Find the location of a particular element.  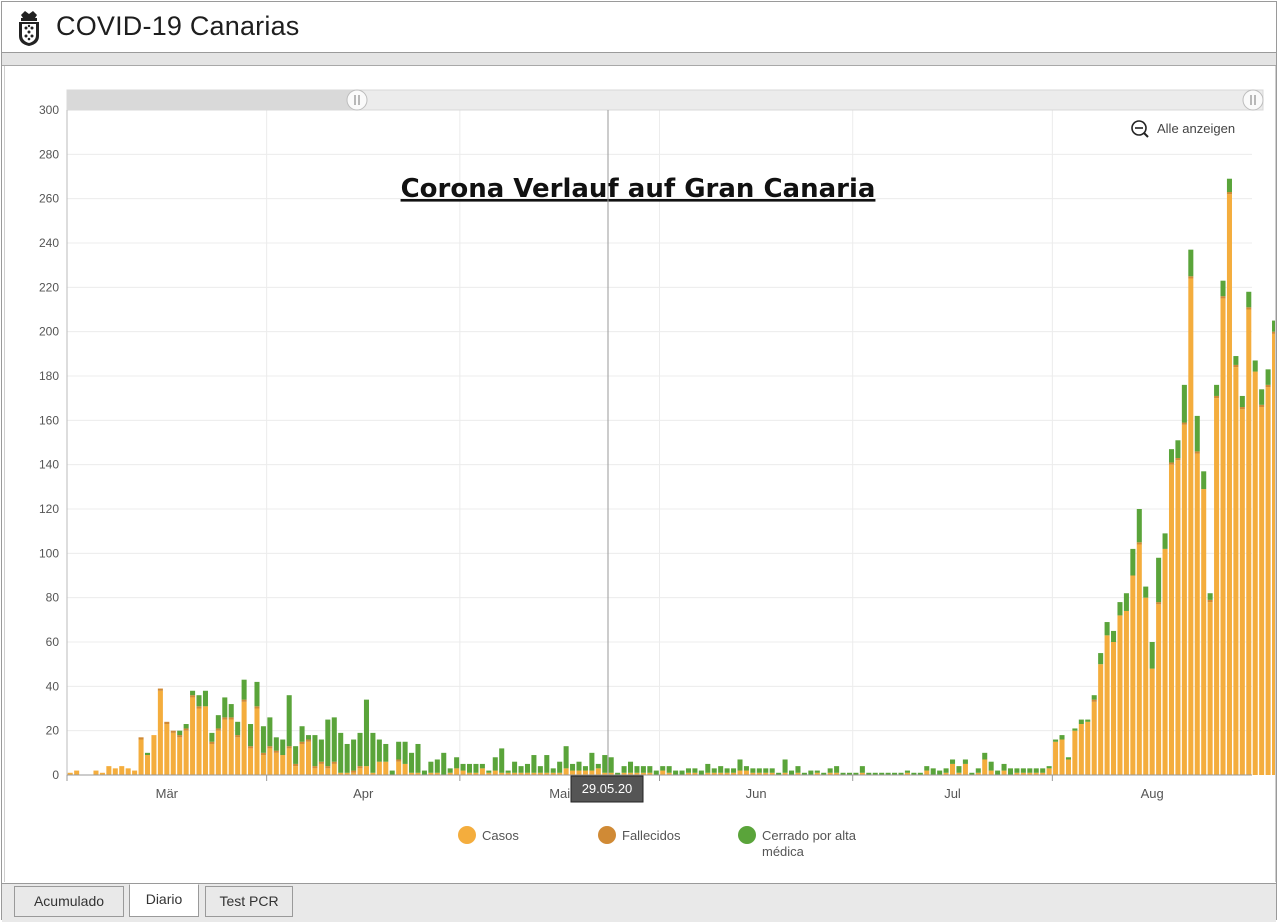

range-scrollbar is located at coordinates (665, 100).